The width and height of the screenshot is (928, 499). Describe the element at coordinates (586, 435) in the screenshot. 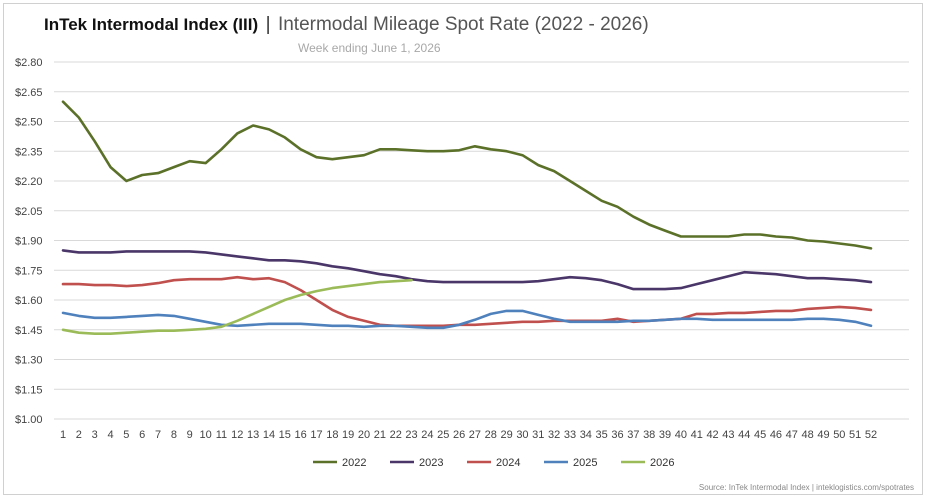

I see `x-tick-label: 34` at that location.